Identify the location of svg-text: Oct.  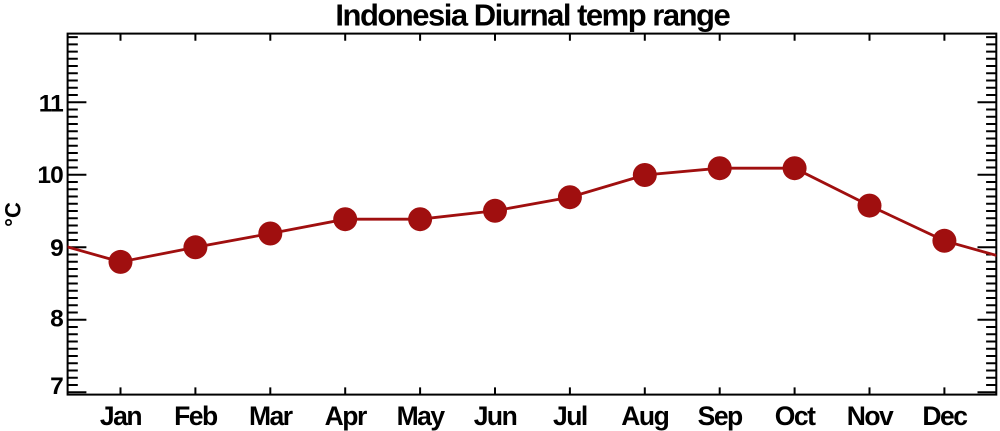
(795, 416).